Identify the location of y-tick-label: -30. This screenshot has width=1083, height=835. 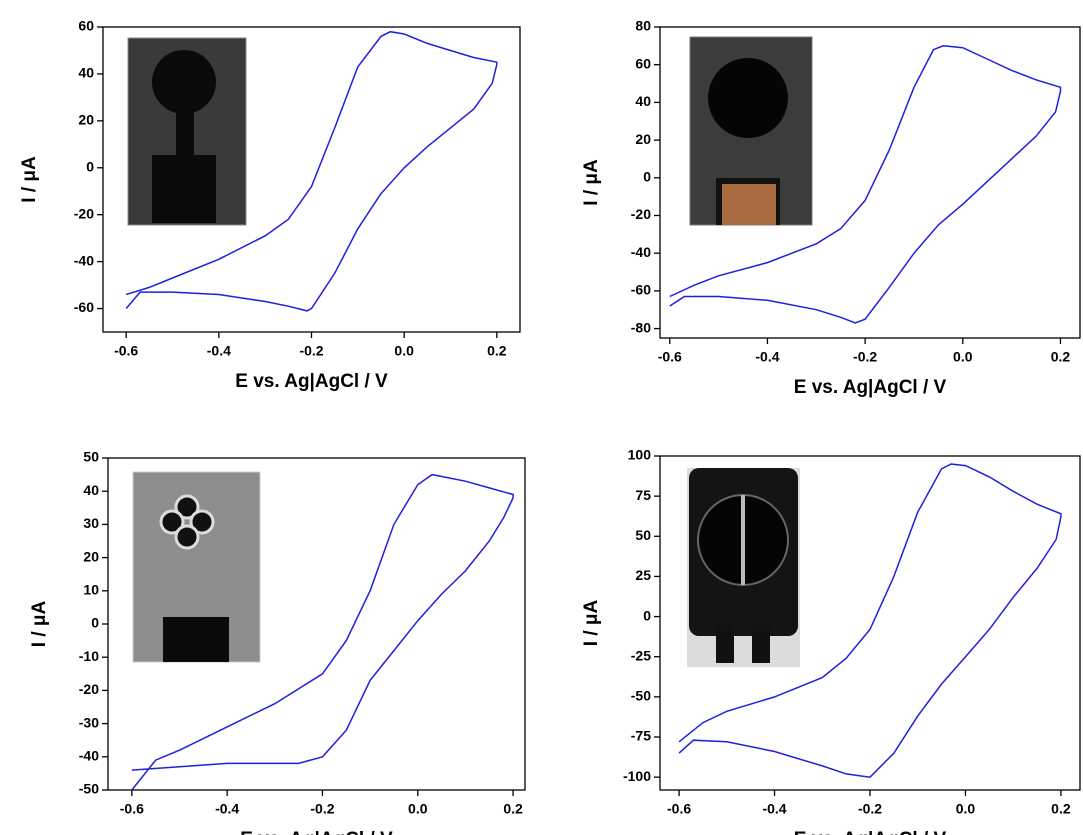
(89, 722).